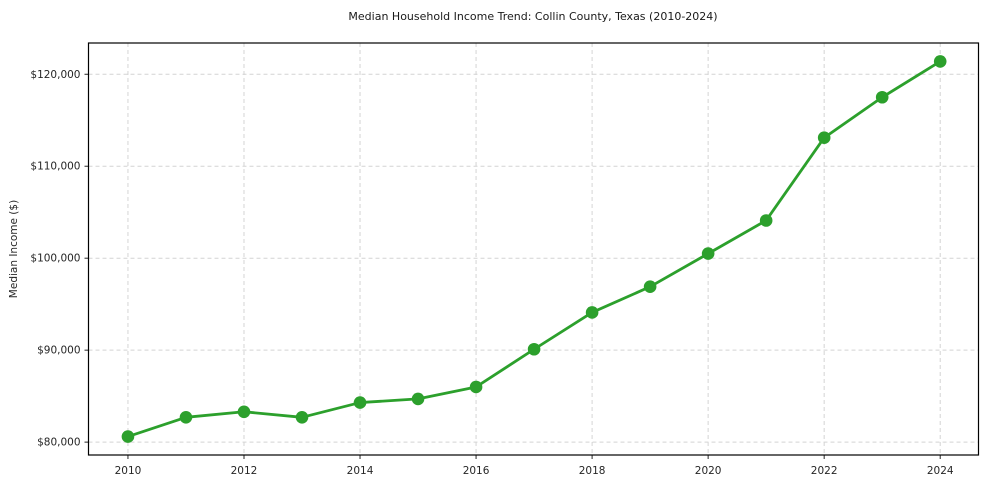 This screenshot has width=989, height=490. Describe the element at coordinates (882, 97) in the screenshot. I see `data-point-2023` at that location.